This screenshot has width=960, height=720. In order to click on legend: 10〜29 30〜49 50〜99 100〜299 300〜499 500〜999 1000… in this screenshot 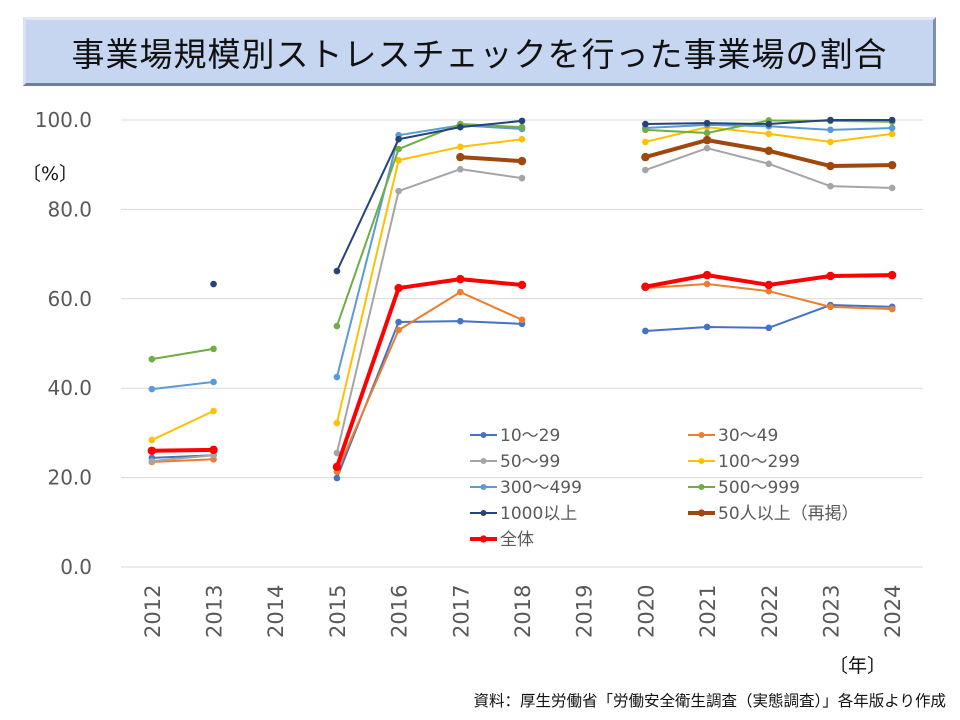, I will do `click(664, 488)`.